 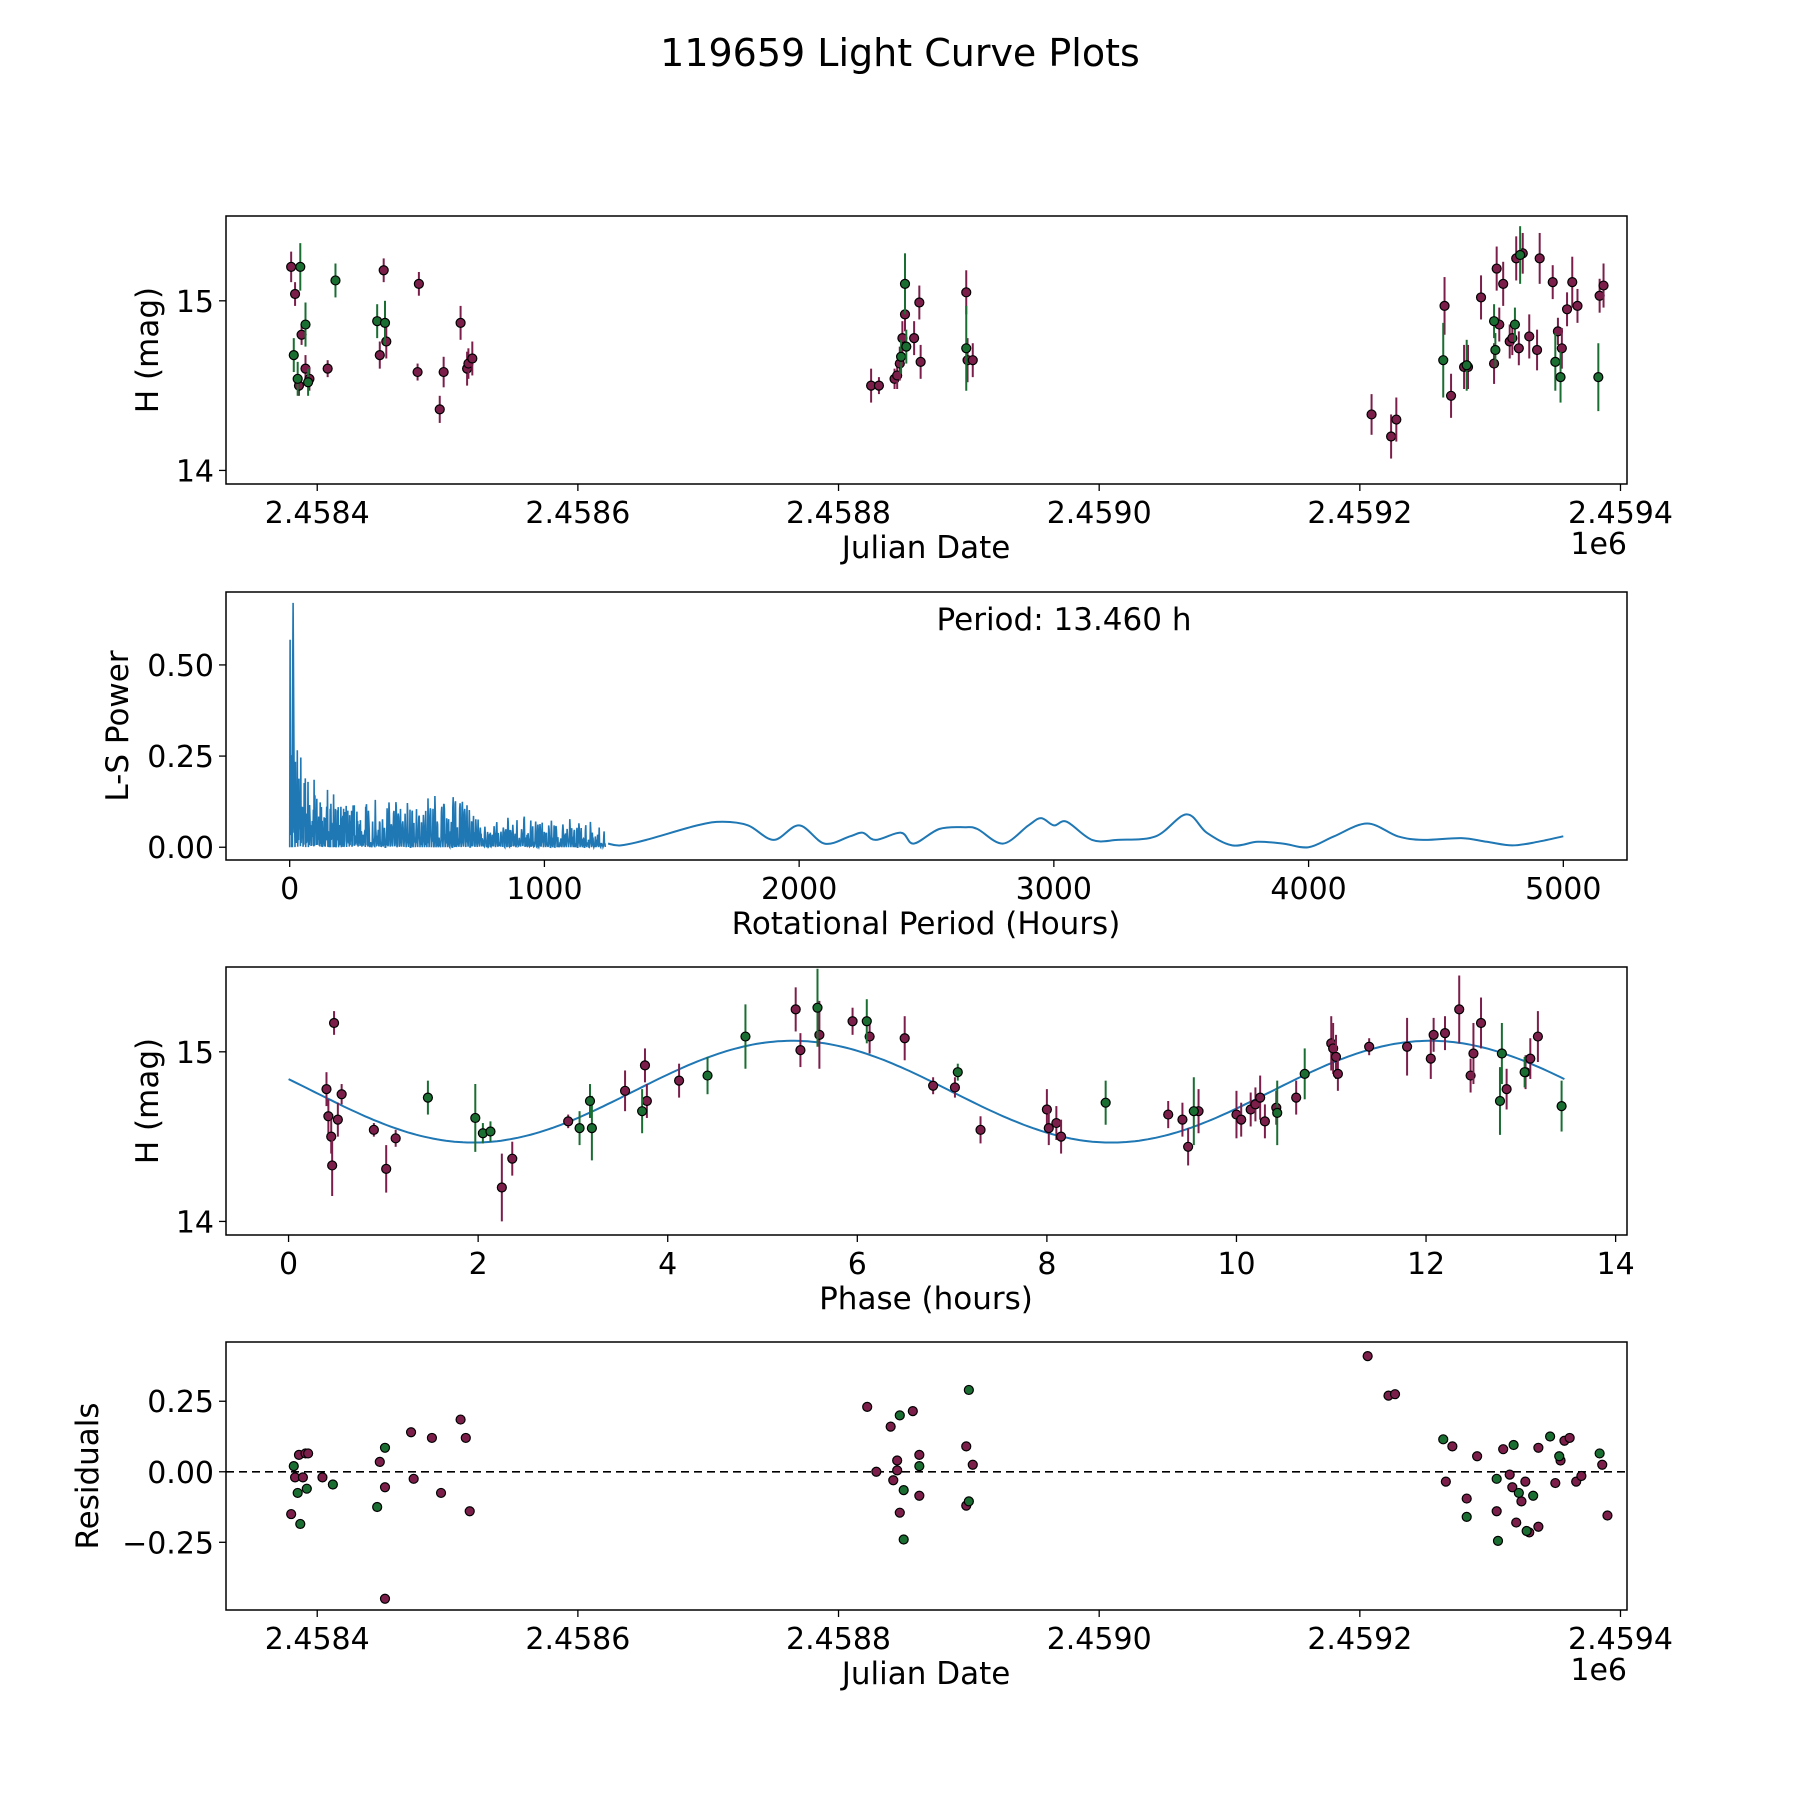 I want to click on lightcurve-xtick-label: 2.4588, so click(x=838, y=513).